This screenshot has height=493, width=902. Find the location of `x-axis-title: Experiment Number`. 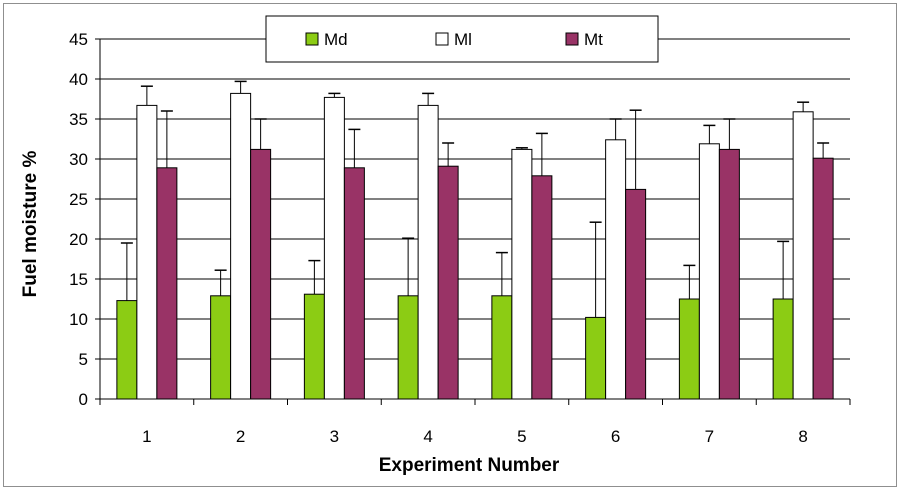

x-axis-title: Experiment Number is located at coordinates (469, 465).